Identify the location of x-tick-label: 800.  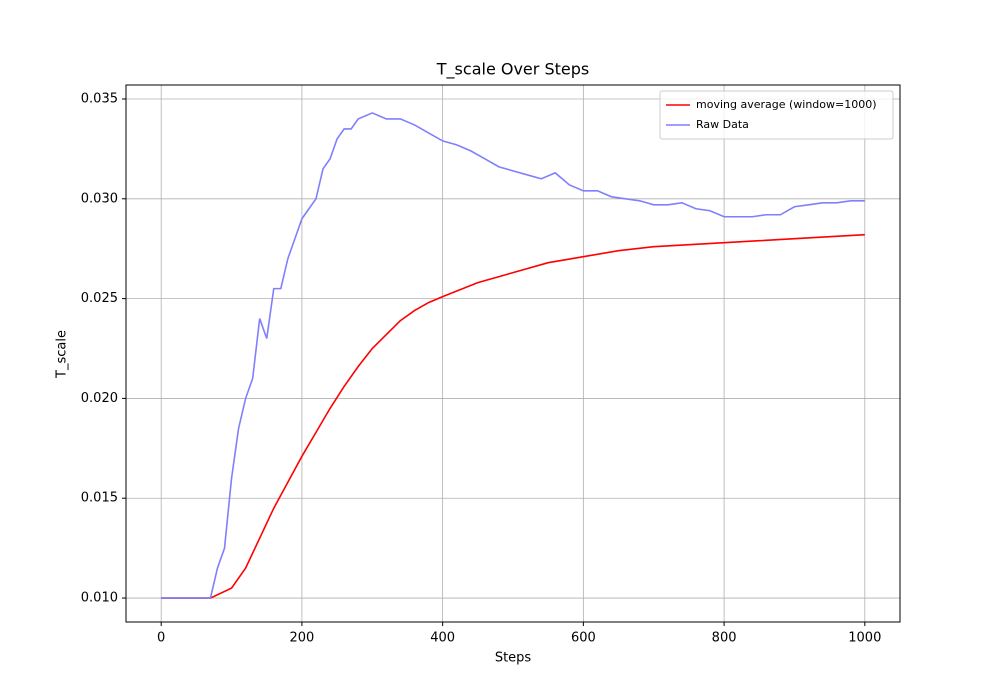
(724, 638).